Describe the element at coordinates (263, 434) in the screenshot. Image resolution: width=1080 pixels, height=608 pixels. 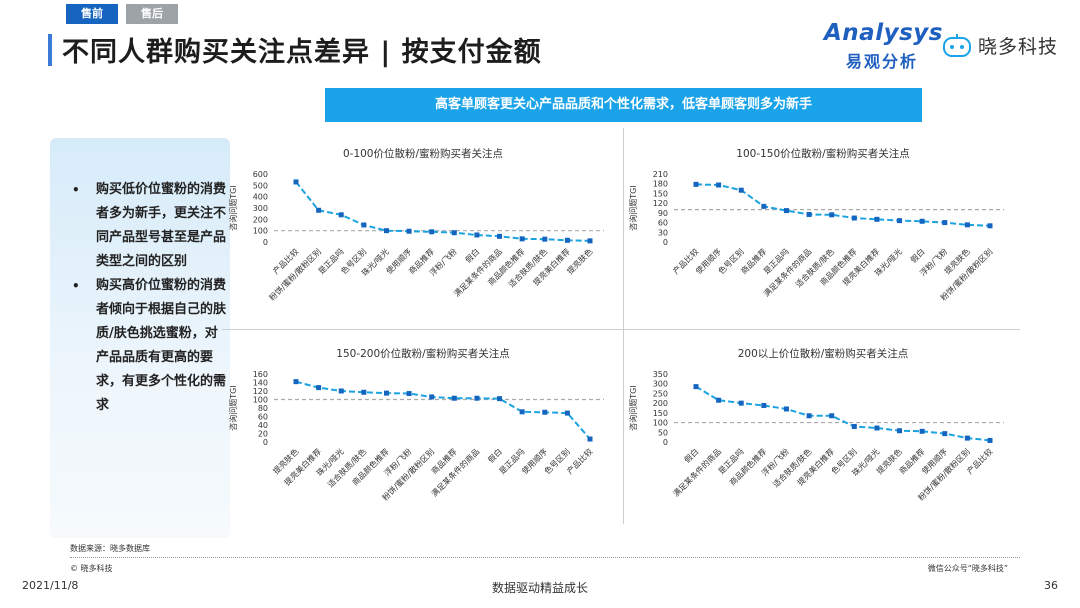
I see `y-tick-label: 20` at that location.